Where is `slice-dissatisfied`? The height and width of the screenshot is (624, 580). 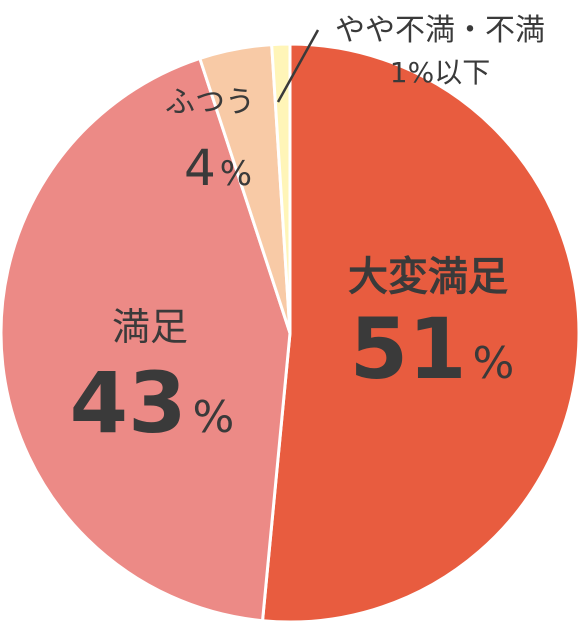
slice-dissatisfied is located at coordinates (281, 188).